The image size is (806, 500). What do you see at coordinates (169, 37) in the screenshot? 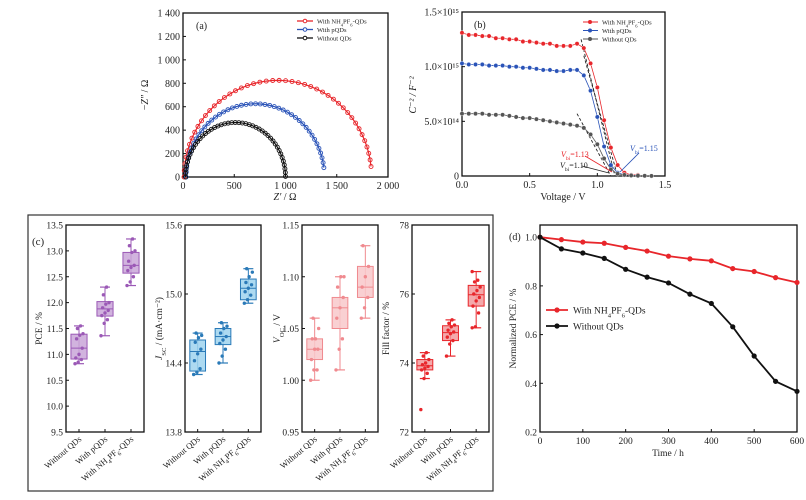
I see `y-tick-label: 1 200` at bounding box center [169, 37].